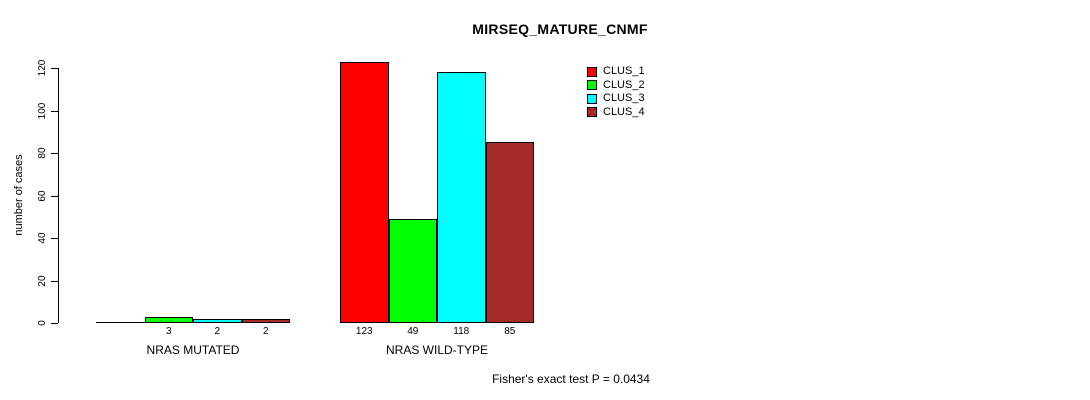 This screenshot has width=1090, height=400. I want to click on legend-label: CLUS_4, so click(624, 111).